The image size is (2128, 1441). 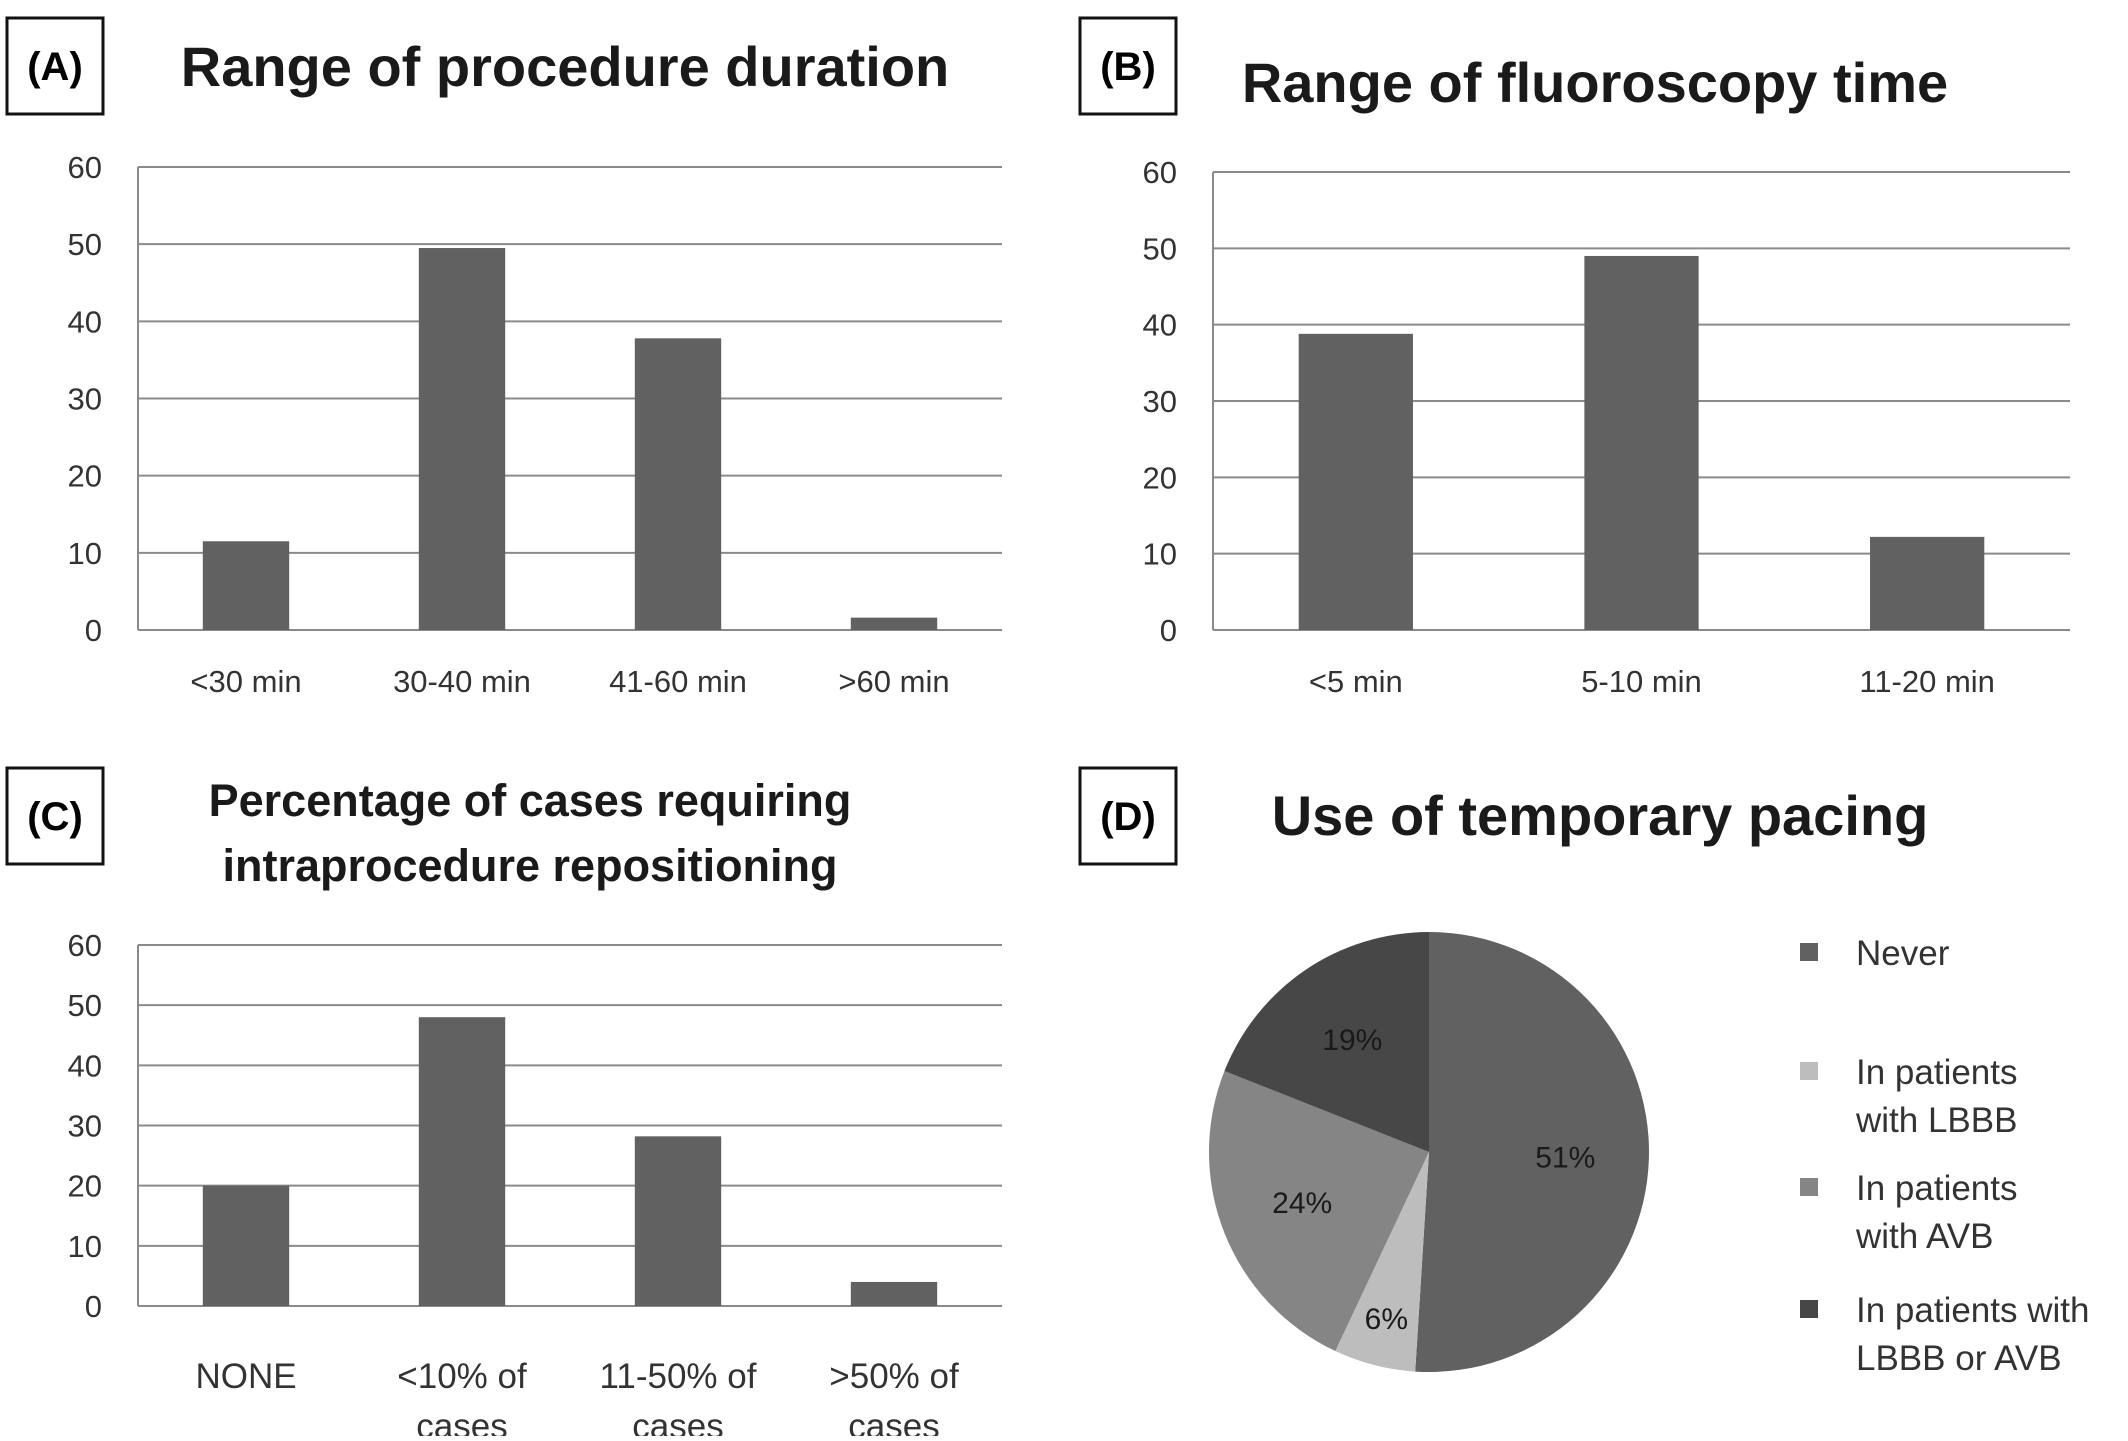 What do you see at coordinates (245, 681) in the screenshot?
I see `x-tick-label: <30 min` at bounding box center [245, 681].